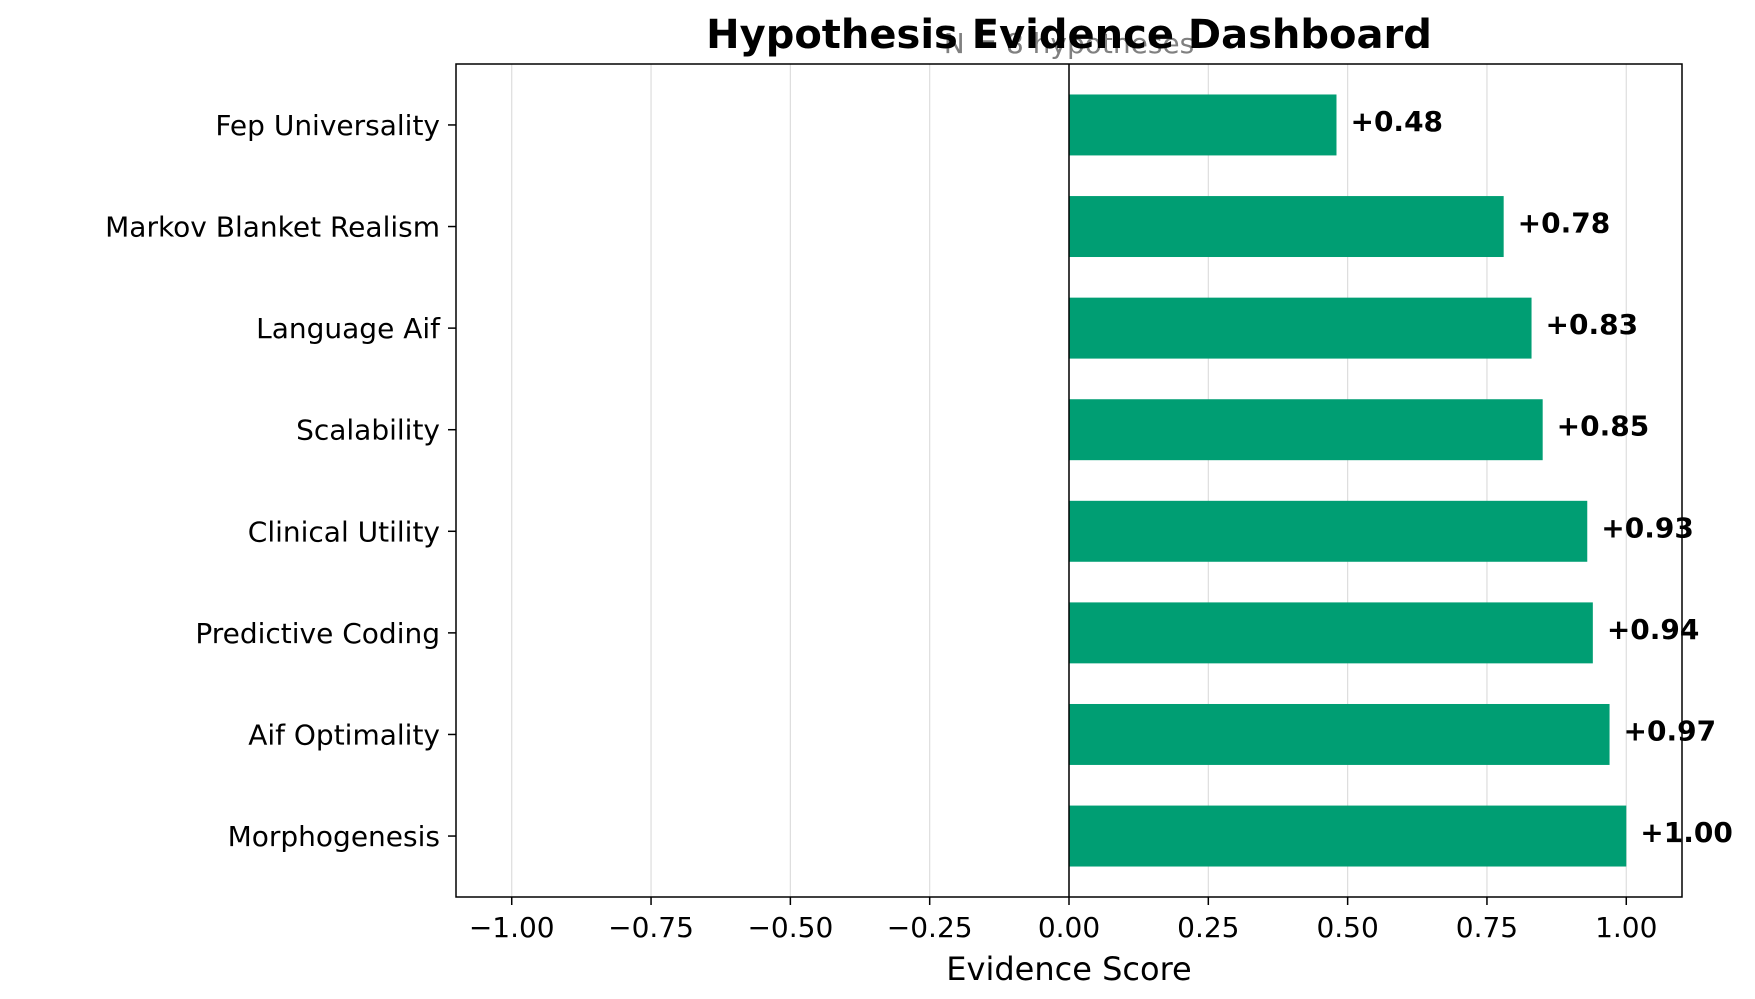  What do you see at coordinates (512, 927) in the screenshot?
I see `x-tick-label: −1.00` at bounding box center [512, 927].